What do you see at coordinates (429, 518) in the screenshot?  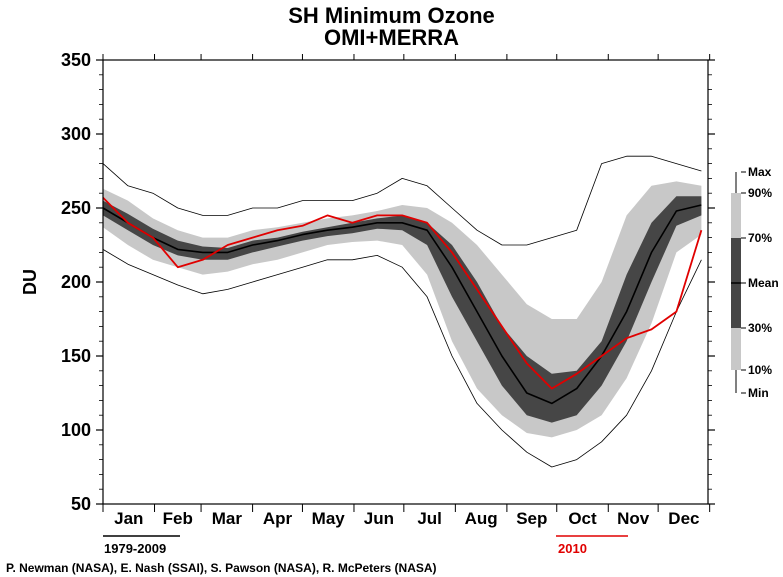 I see `x-month-label: Jul` at bounding box center [429, 518].